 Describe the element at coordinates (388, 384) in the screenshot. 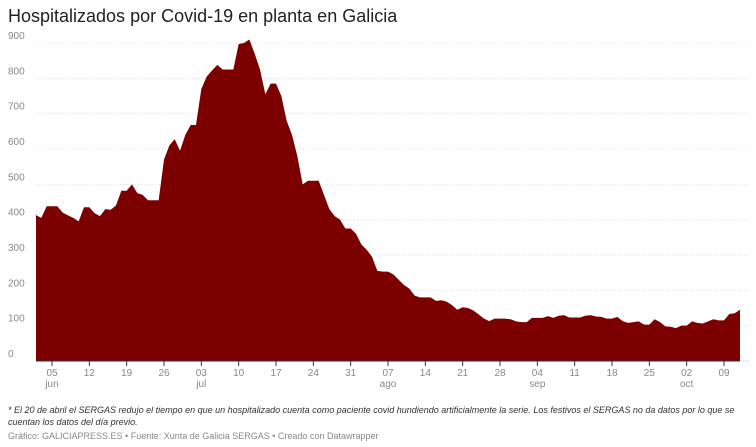

I see `x-month-label: ago` at that location.